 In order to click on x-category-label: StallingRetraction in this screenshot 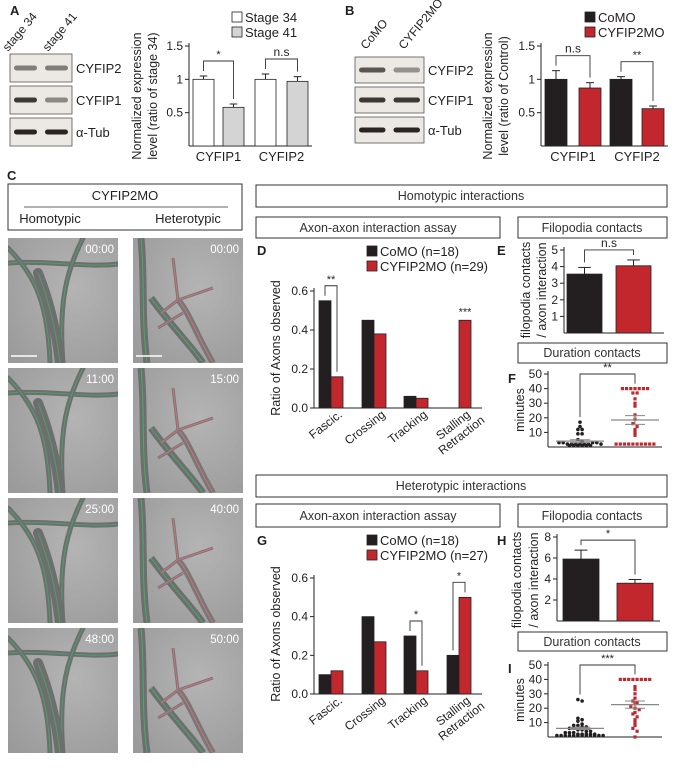, I will do `click(457, 715)`.